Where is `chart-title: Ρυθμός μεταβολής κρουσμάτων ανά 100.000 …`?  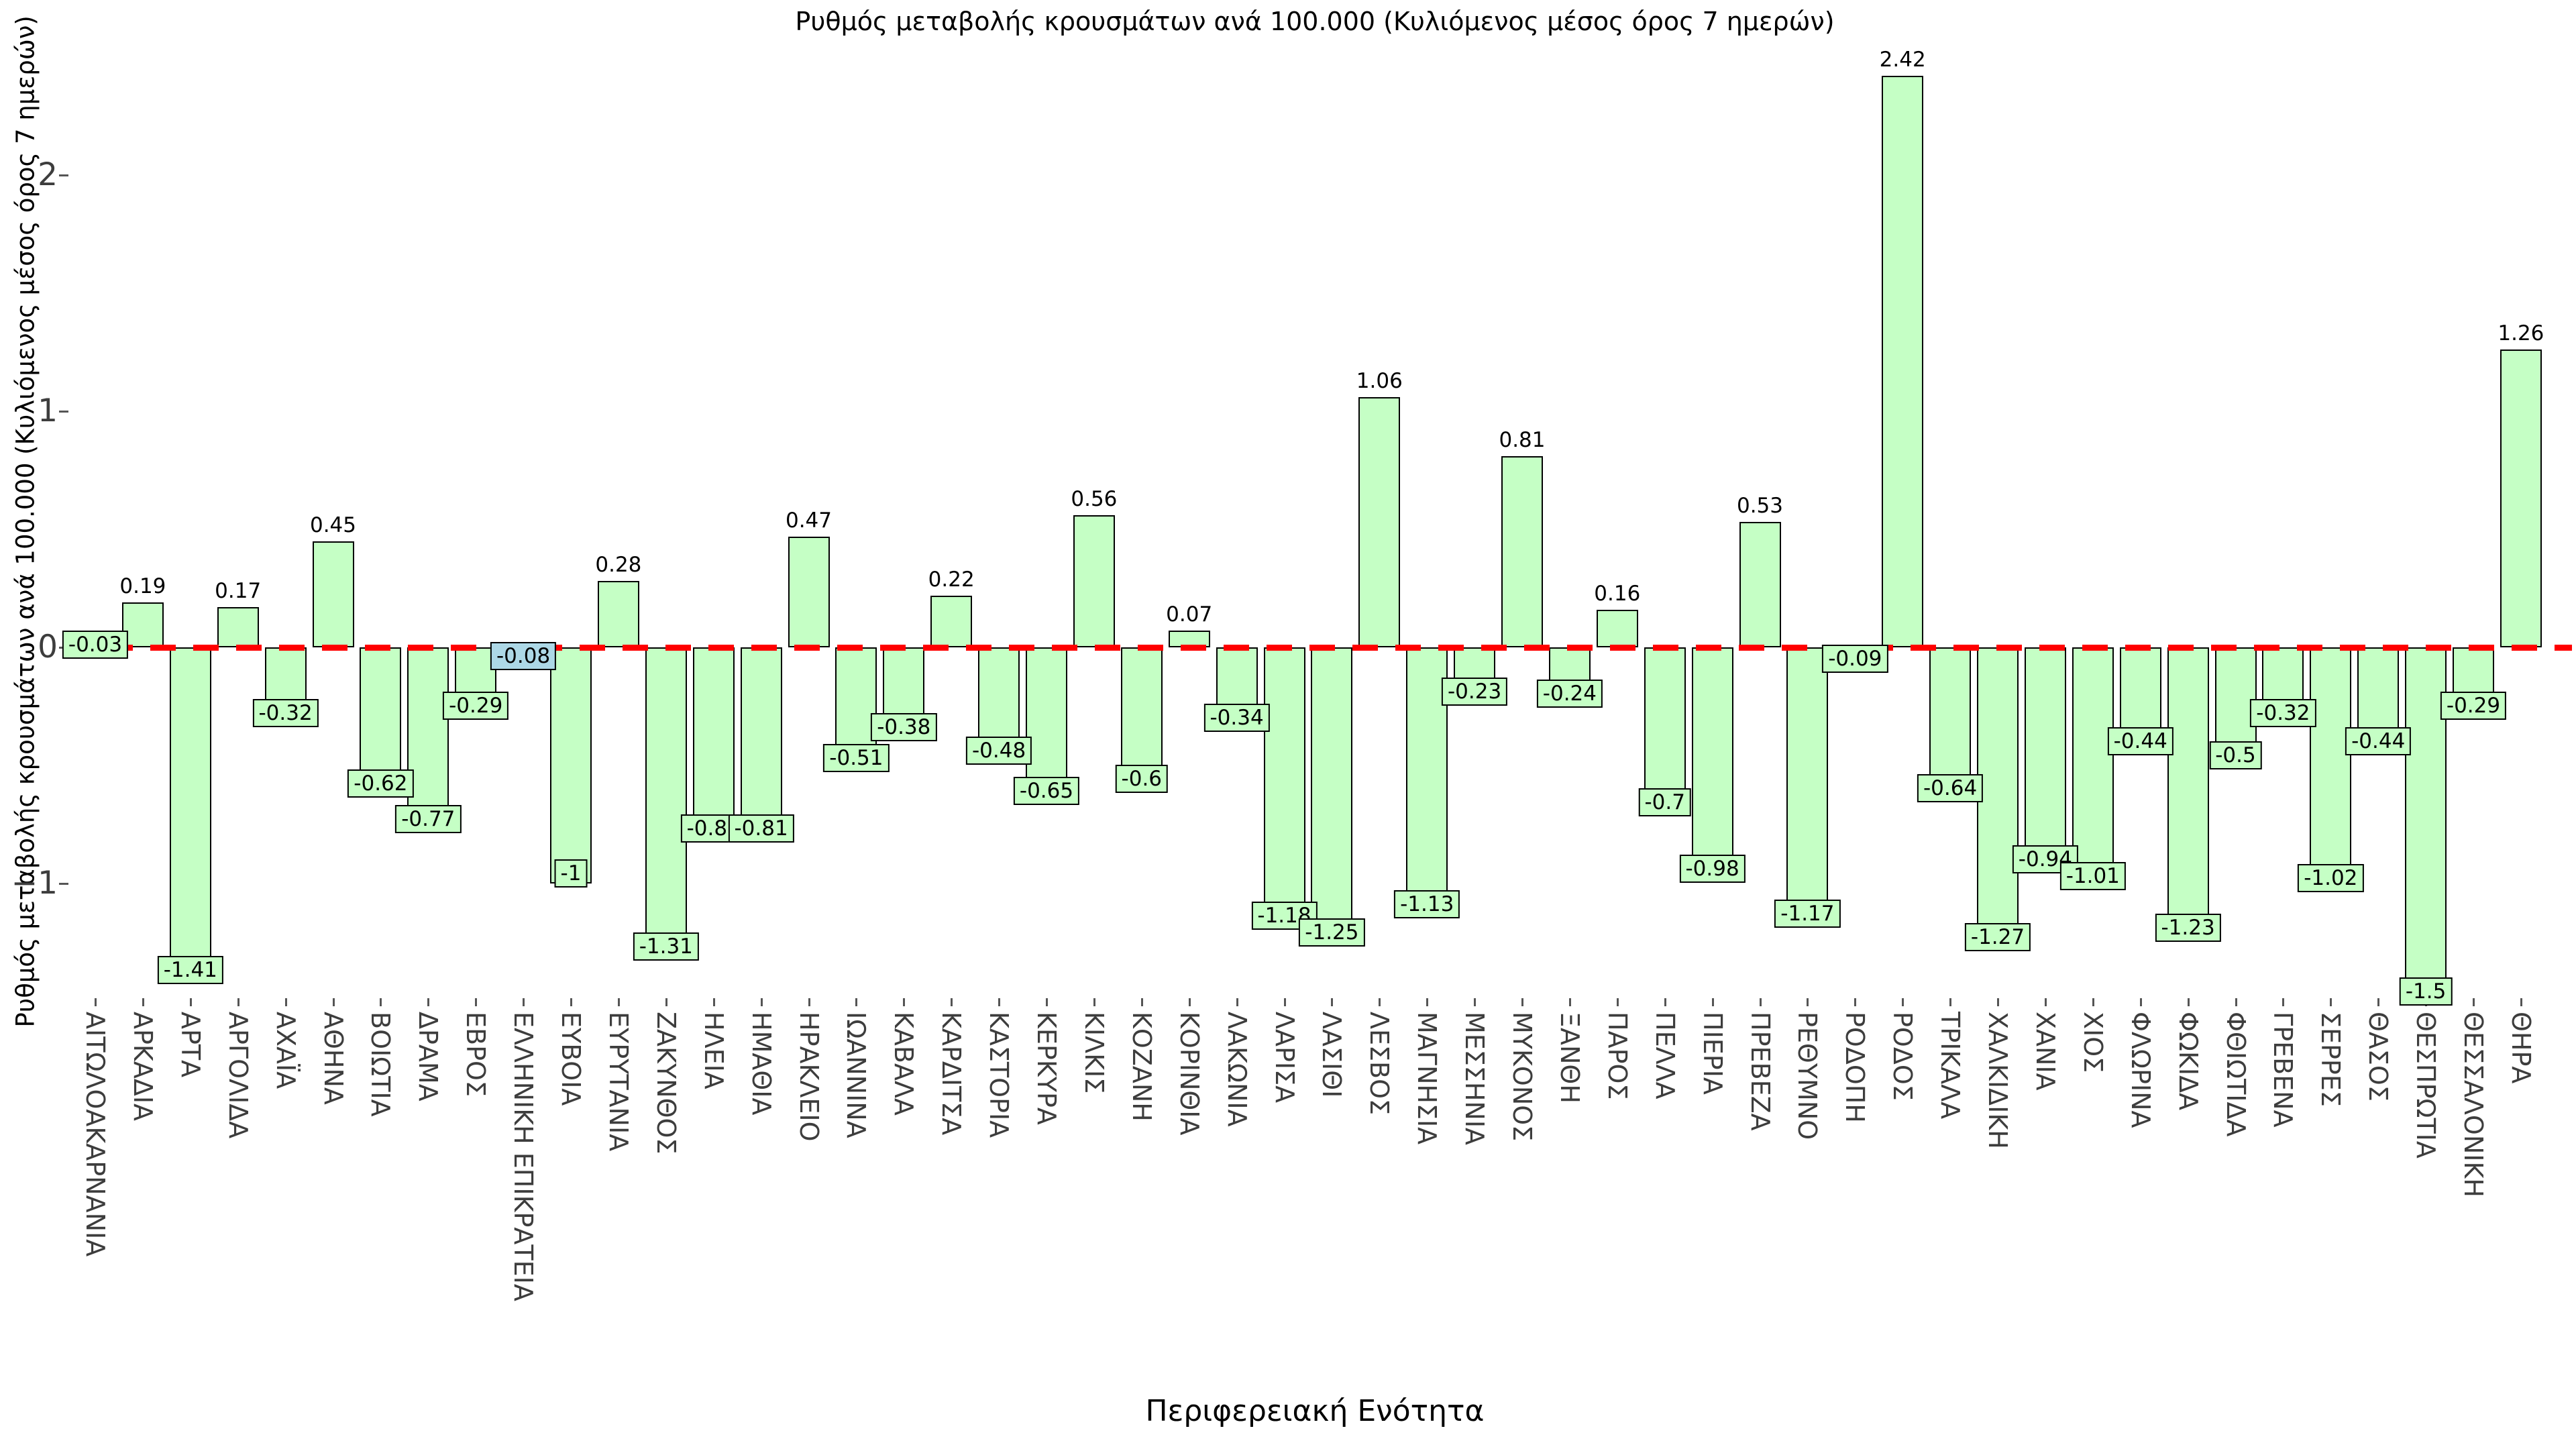
chart-title: Ρυθμός μεταβολής κρουσμάτων ανά 100.000 … is located at coordinates (1315, 21).